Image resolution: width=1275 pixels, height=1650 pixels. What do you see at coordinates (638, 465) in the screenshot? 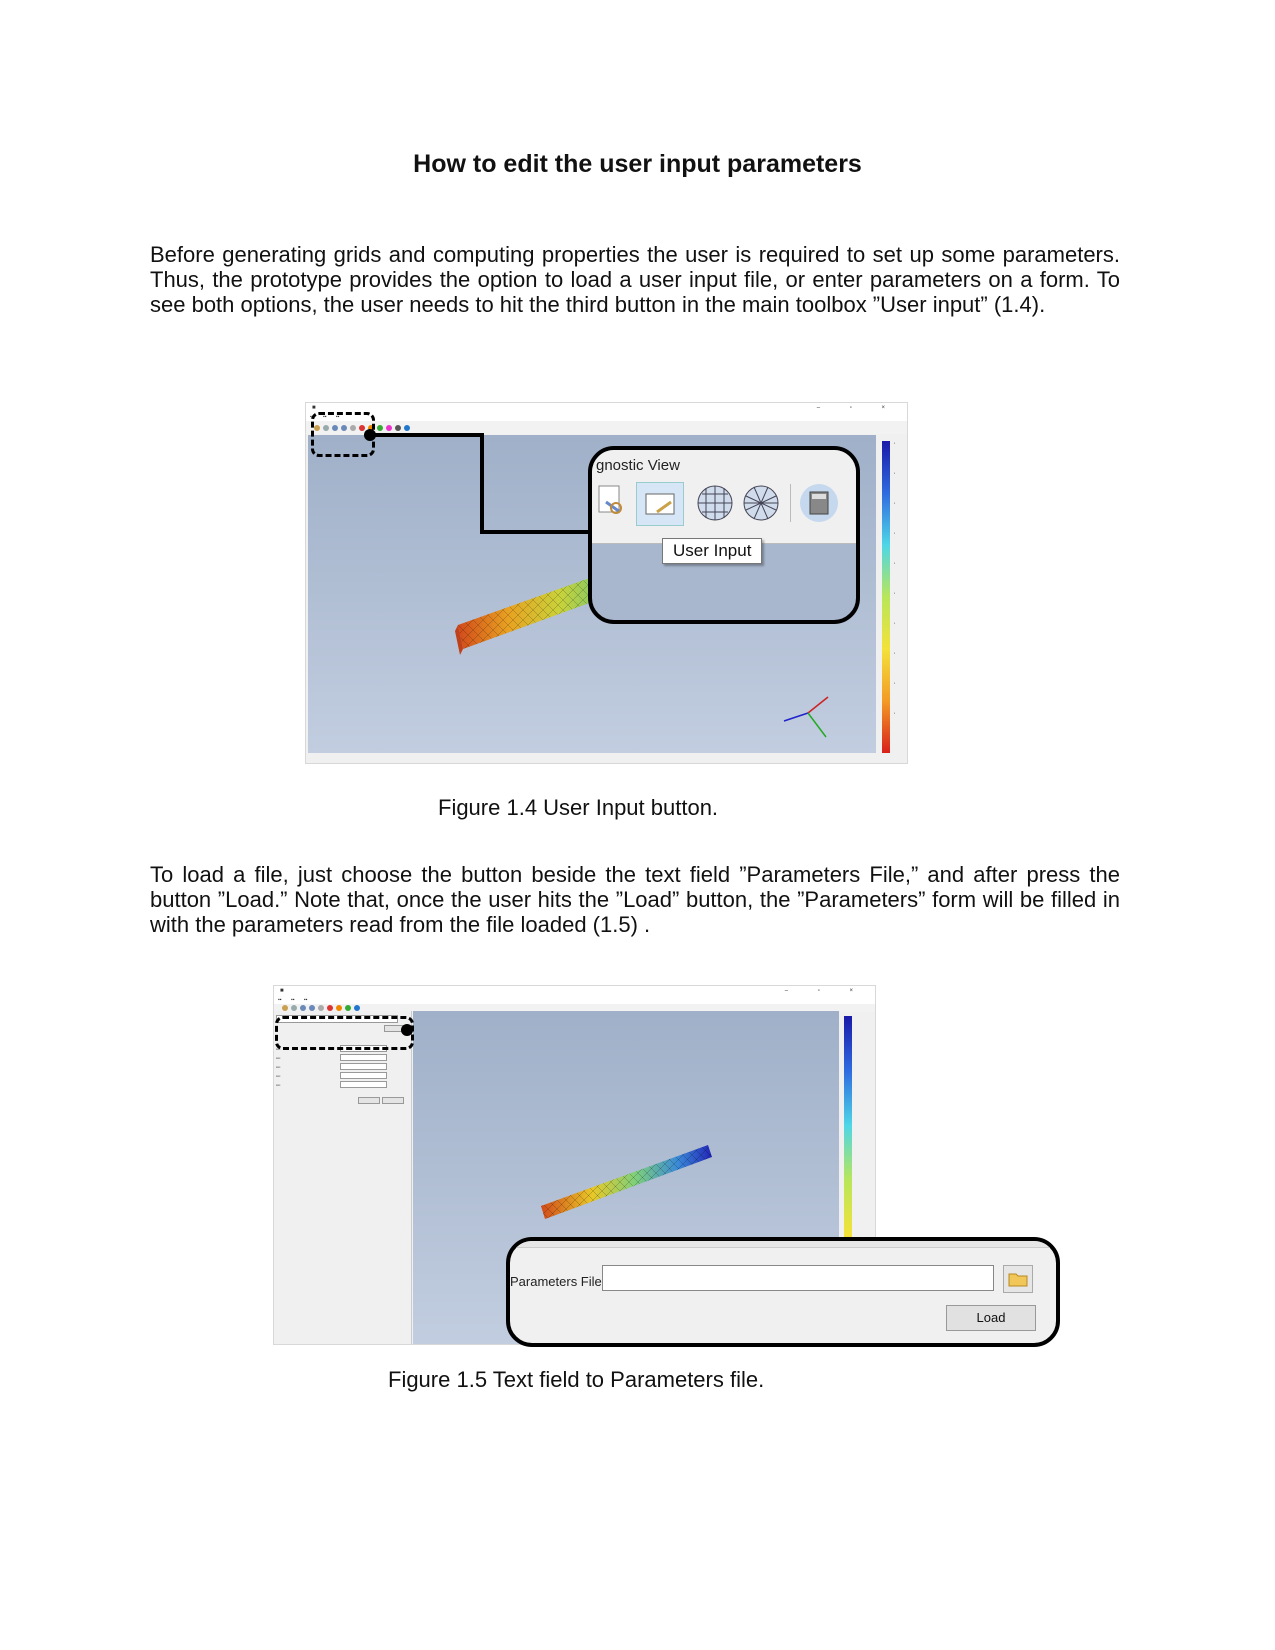
I see `view-panel-header: gnostic View` at bounding box center [638, 465].